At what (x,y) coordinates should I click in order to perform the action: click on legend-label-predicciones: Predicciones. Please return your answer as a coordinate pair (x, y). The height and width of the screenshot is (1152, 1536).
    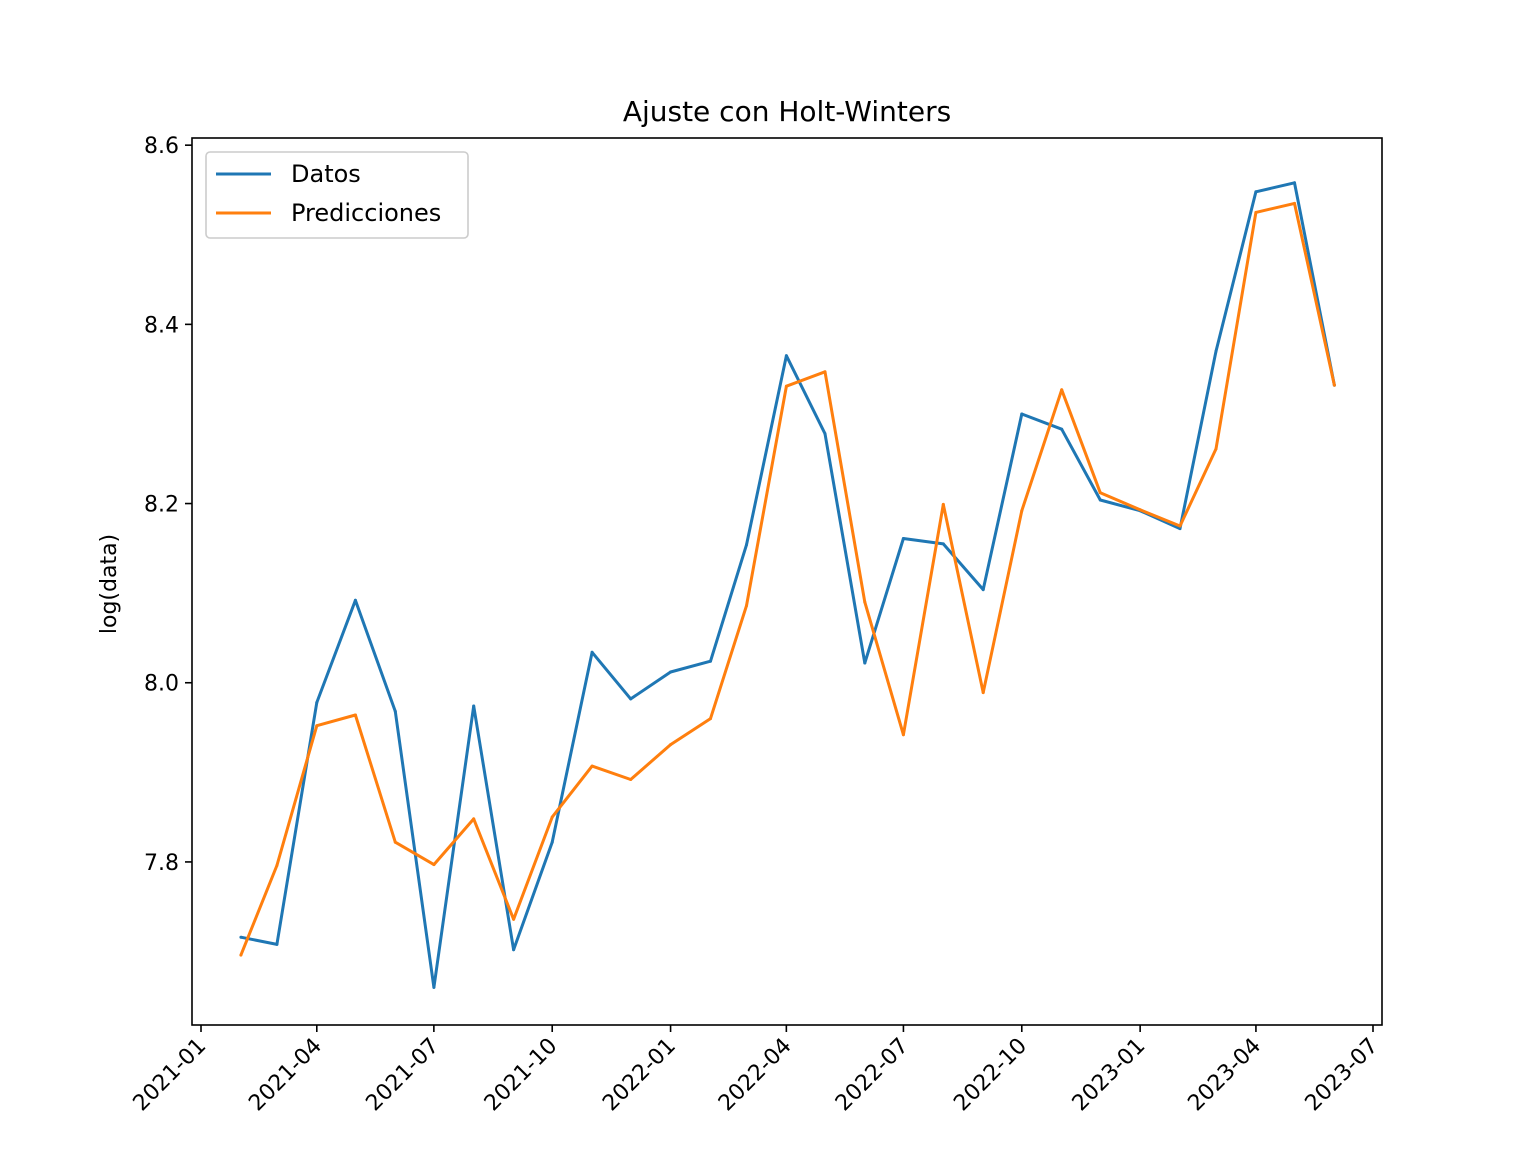
    Looking at the image, I should click on (366, 213).